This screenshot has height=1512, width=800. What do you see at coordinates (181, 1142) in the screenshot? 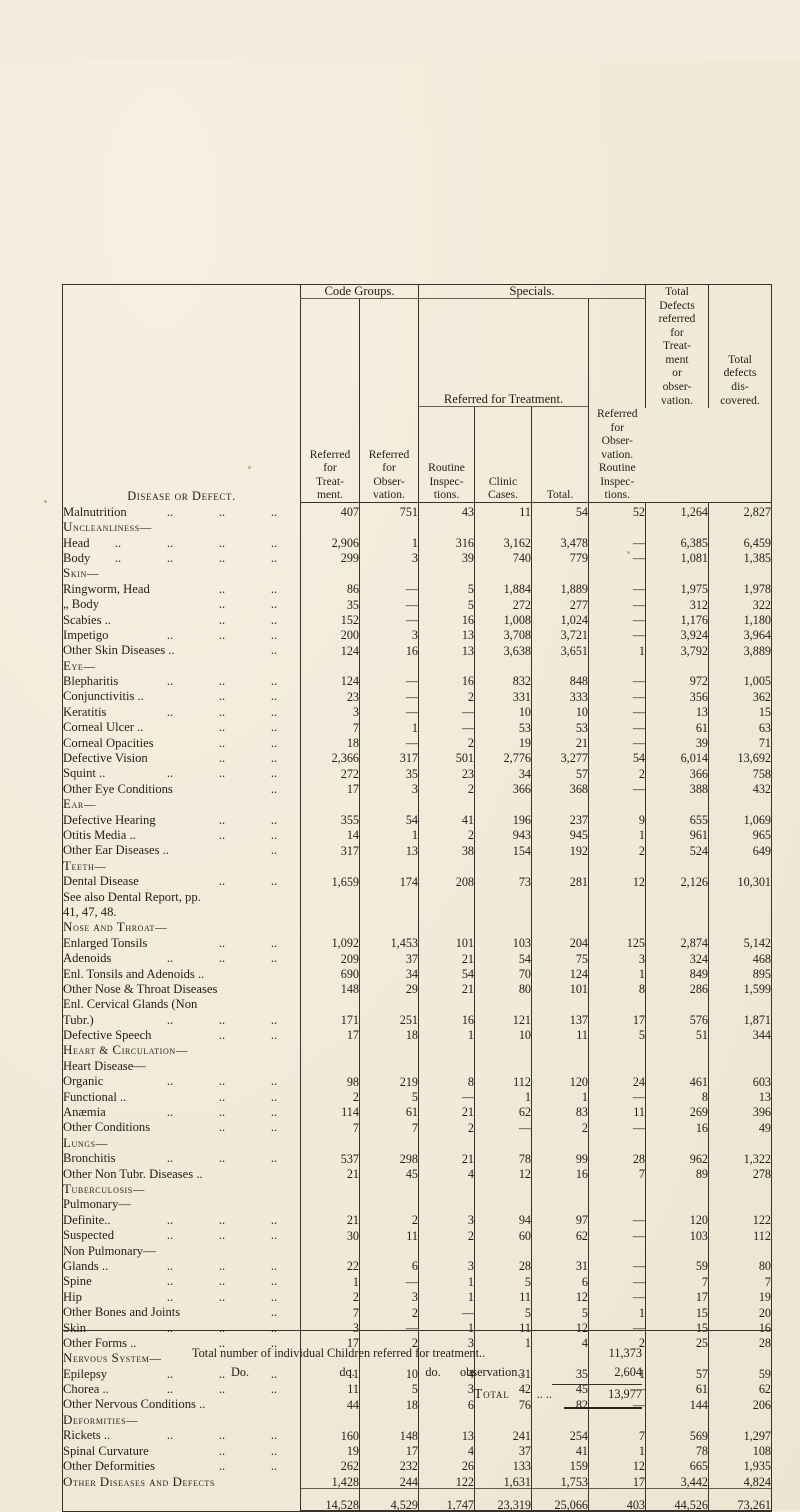
I see `row-label: Lungs—` at bounding box center [181, 1142].